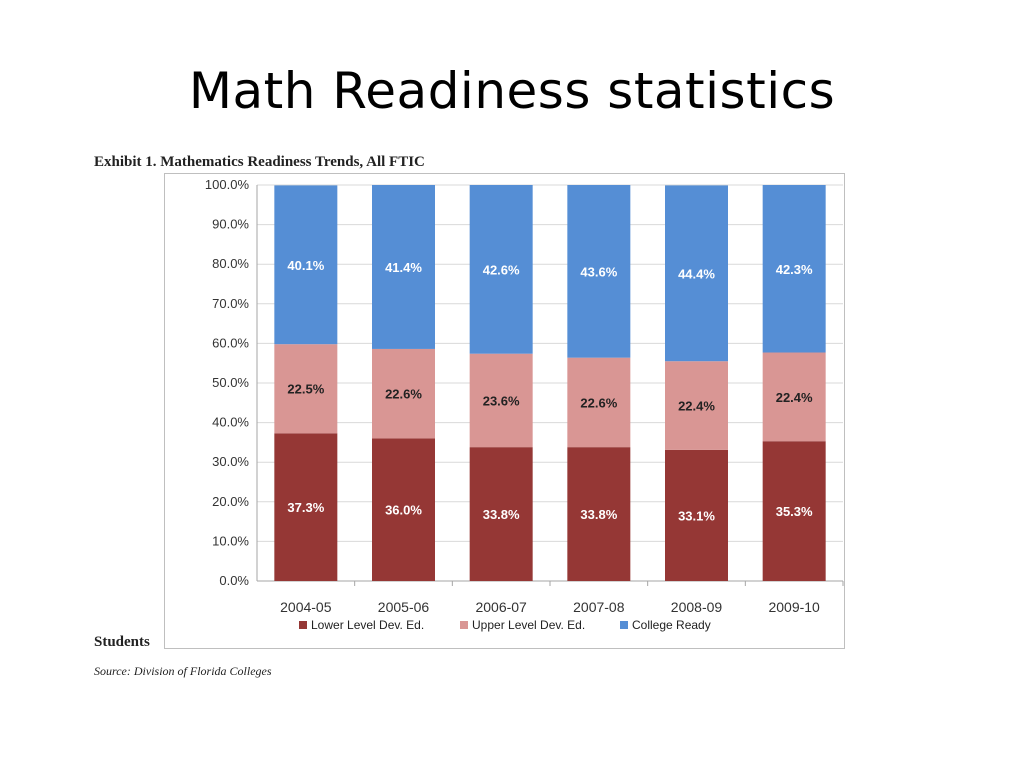  Describe the element at coordinates (230, 382) in the screenshot. I see `y-tick-label: 50.0%` at that location.